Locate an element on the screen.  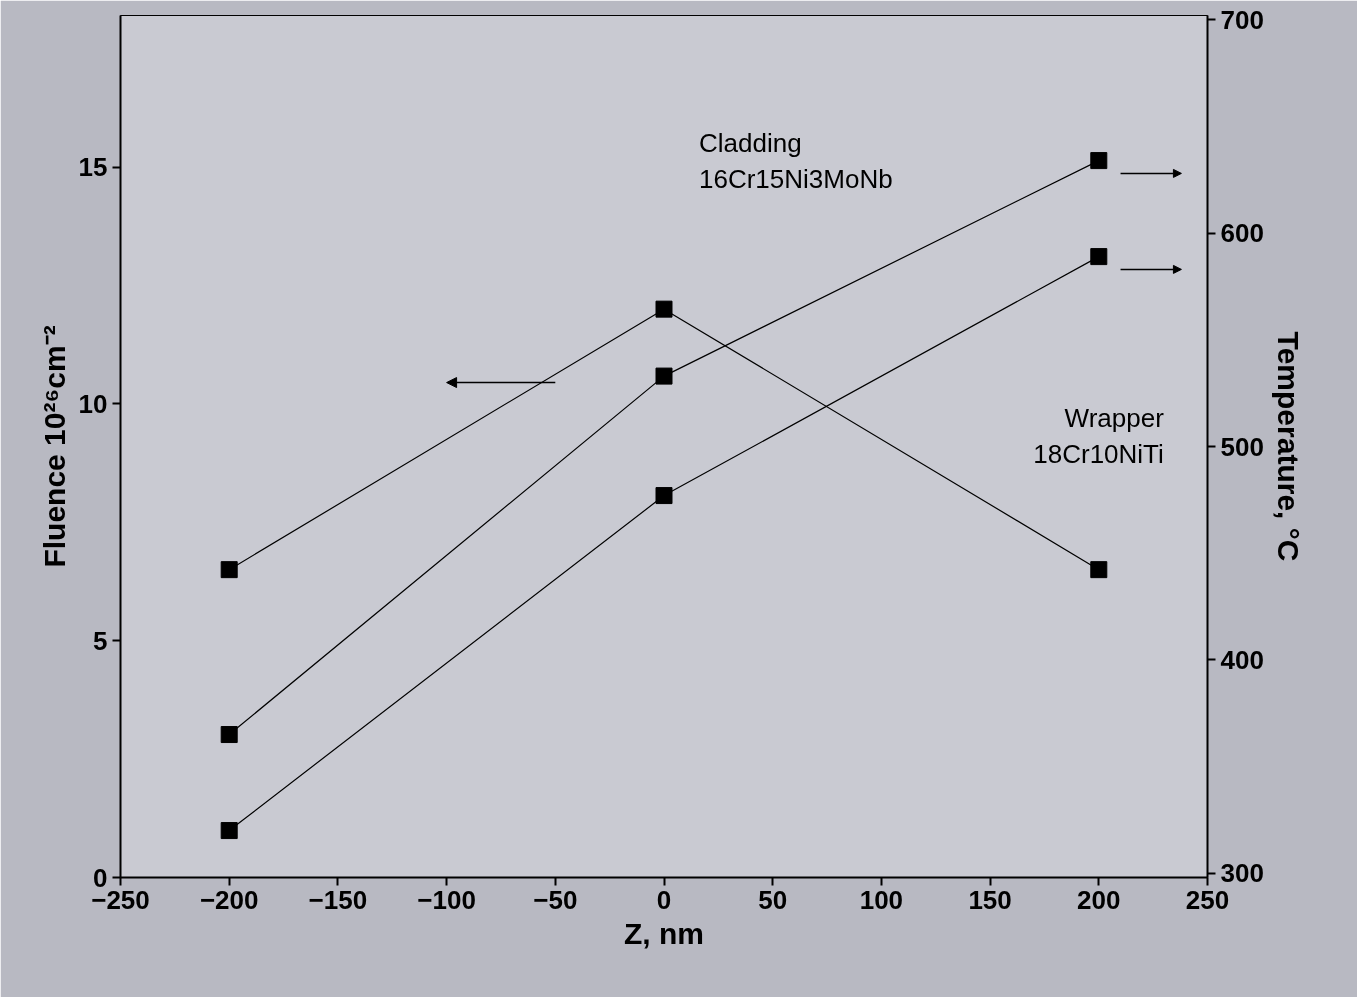
x-axis-title: Z, nm is located at coordinates (664, 933).